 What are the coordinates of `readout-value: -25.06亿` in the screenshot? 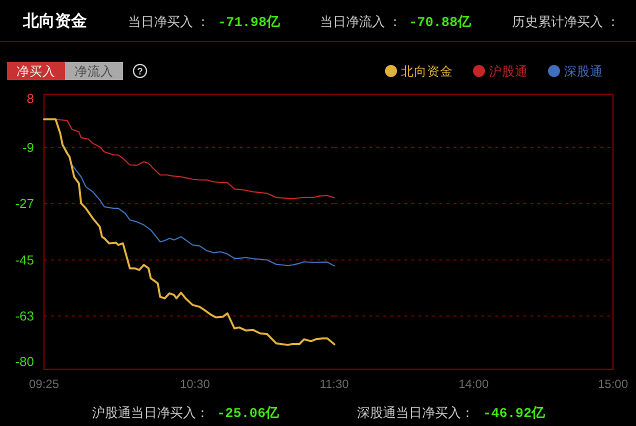 It's located at (248, 414).